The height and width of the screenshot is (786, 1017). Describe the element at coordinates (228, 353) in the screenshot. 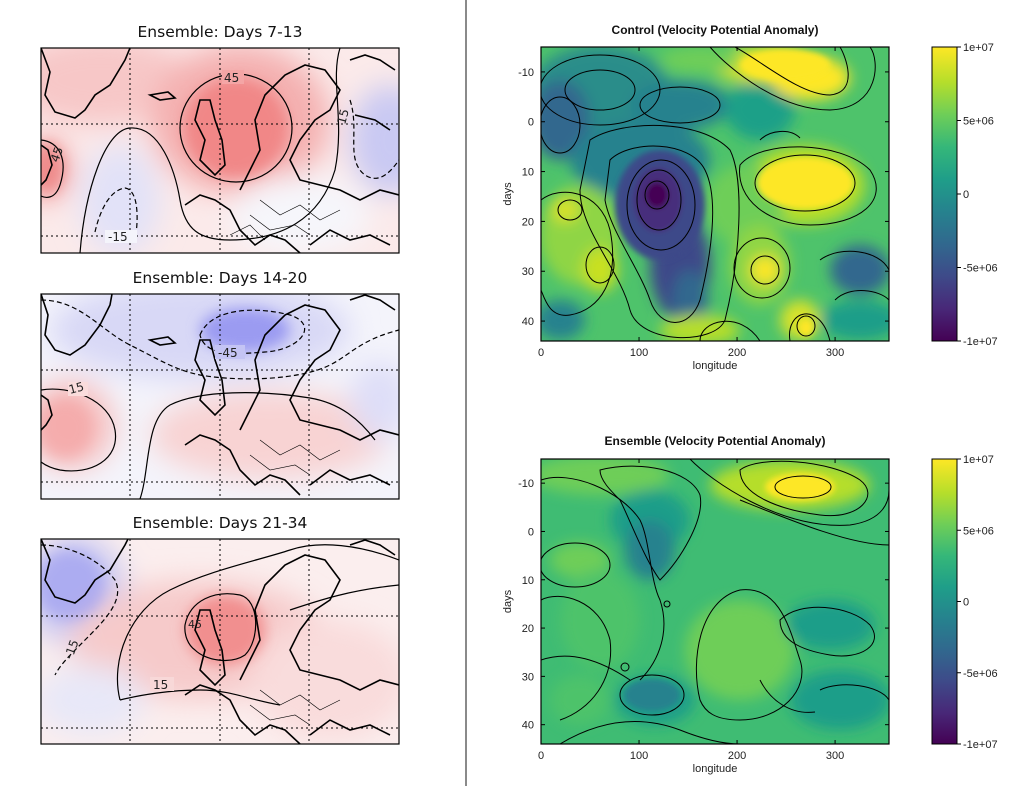

I see `map2-label-neg45: -45` at that location.